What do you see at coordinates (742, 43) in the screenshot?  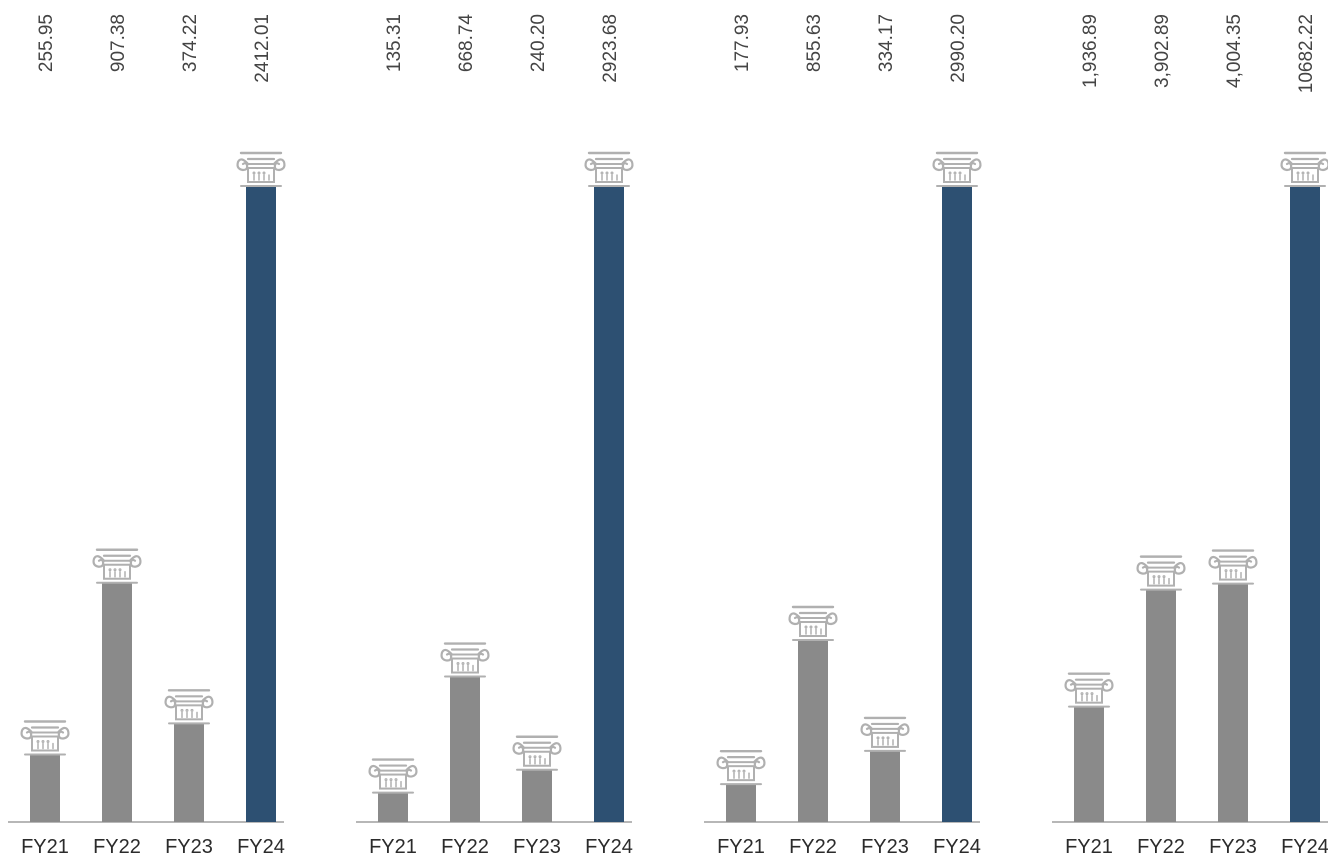 I see `value-label: 177.93` at bounding box center [742, 43].